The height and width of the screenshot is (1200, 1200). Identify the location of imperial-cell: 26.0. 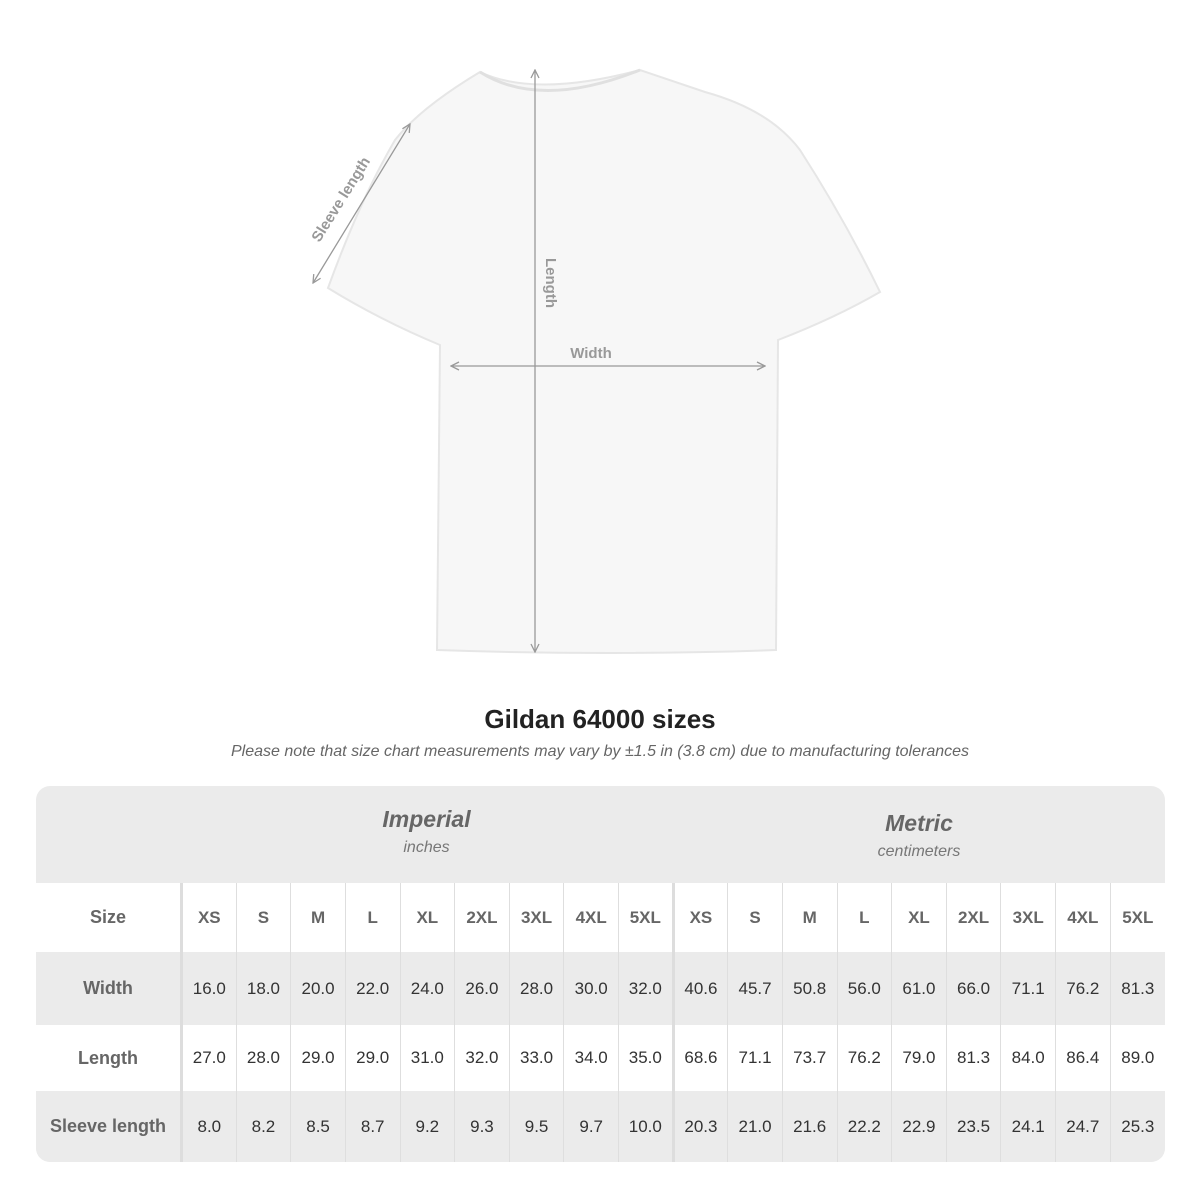
(482, 988).